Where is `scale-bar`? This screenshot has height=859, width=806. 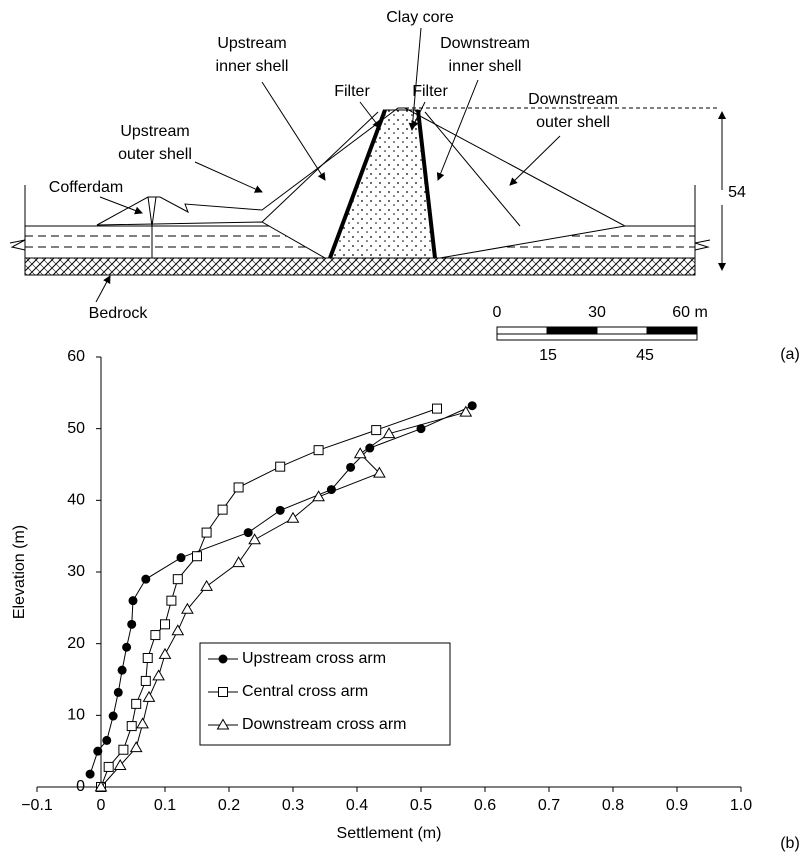
scale-bar is located at coordinates (597, 333).